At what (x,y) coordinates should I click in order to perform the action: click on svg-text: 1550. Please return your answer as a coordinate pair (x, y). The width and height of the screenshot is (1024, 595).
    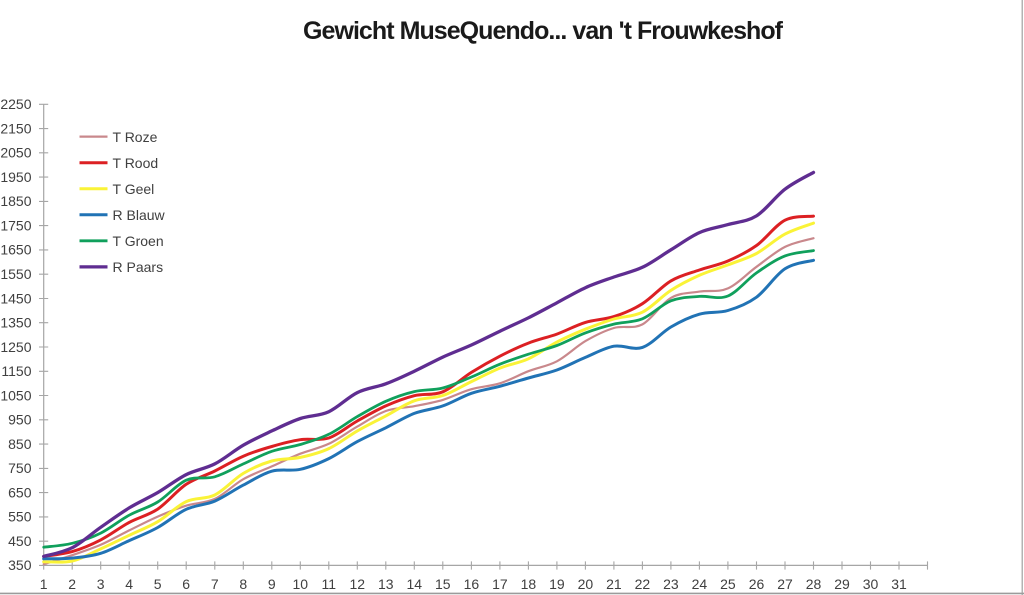
    Looking at the image, I should click on (15, 274).